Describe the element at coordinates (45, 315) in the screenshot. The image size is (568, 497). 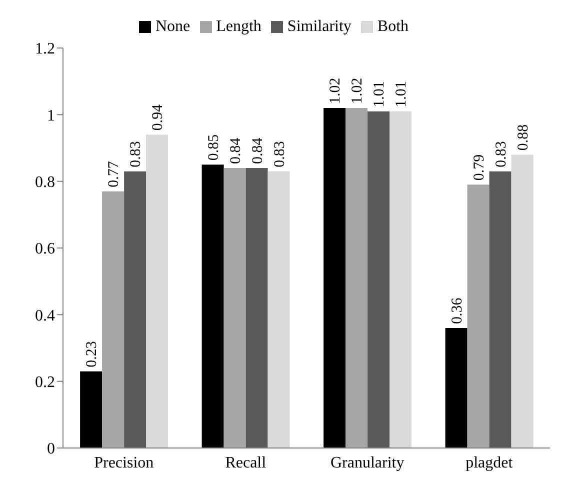
I see `y-tick-label: 0.4` at that location.